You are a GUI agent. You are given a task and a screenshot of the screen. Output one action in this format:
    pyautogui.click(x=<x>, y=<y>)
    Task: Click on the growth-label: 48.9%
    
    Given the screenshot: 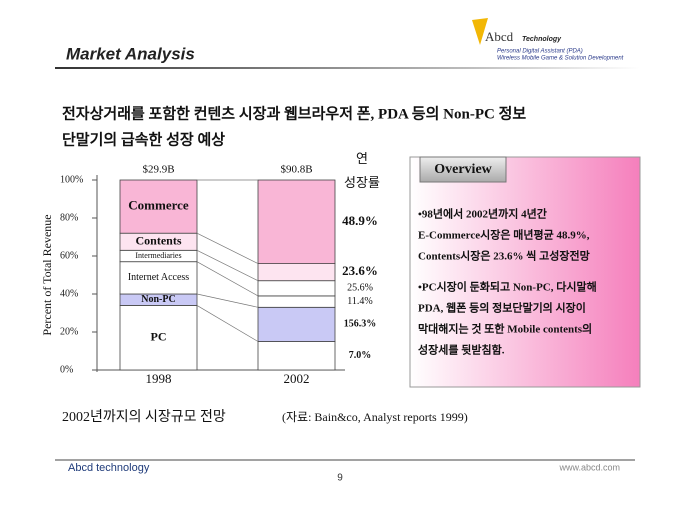 What is the action you would take?
    pyautogui.click(x=360, y=220)
    